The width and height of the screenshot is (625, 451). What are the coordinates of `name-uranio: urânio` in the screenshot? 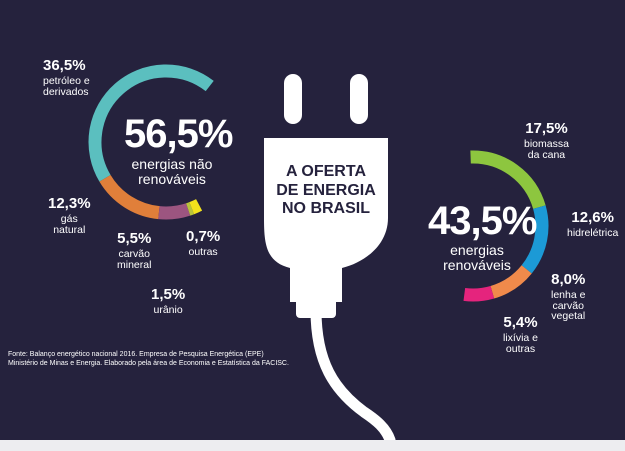 It's located at (168, 310).